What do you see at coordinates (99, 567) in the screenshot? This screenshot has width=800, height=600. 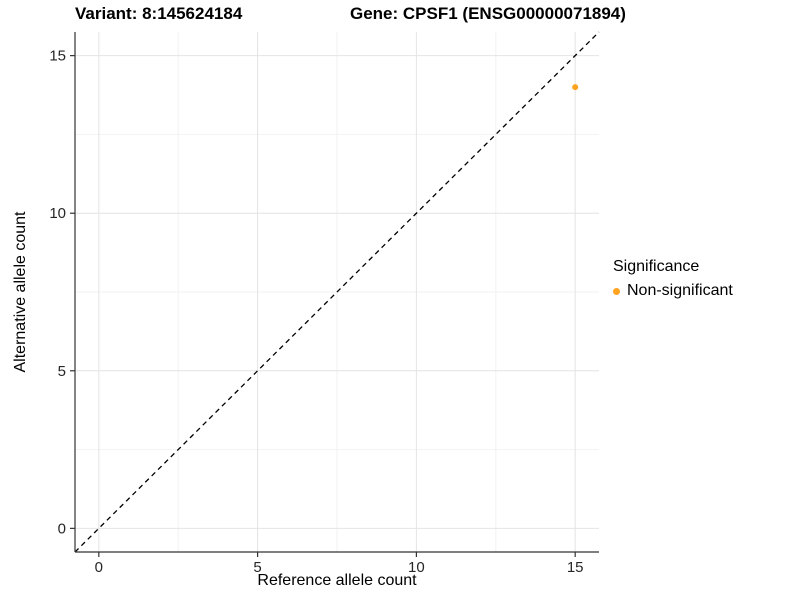 I see `x-tick-label: 0` at bounding box center [99, 567].